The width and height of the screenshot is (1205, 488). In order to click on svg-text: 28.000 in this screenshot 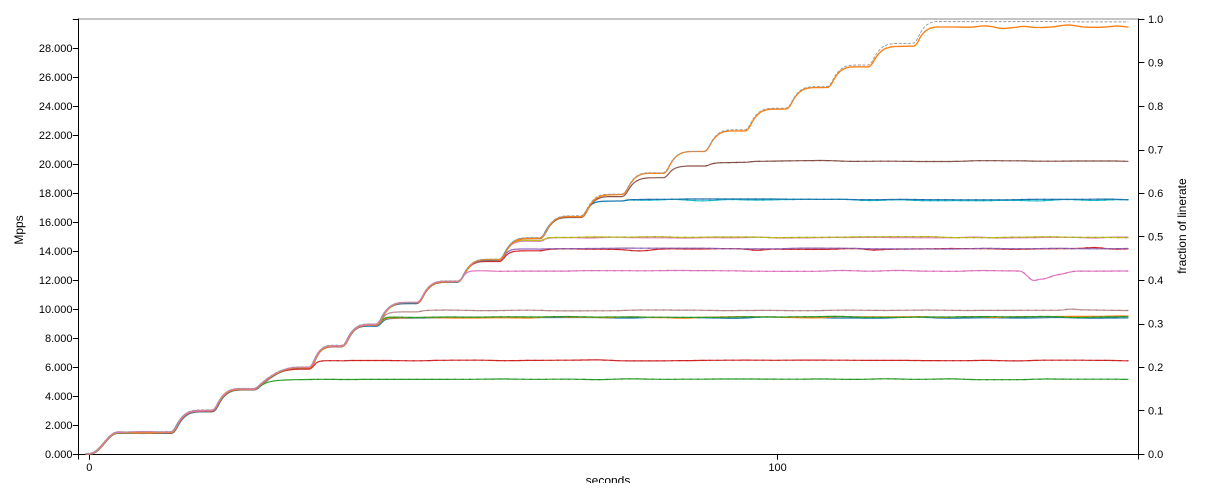, I will do `click(56, 49)`.